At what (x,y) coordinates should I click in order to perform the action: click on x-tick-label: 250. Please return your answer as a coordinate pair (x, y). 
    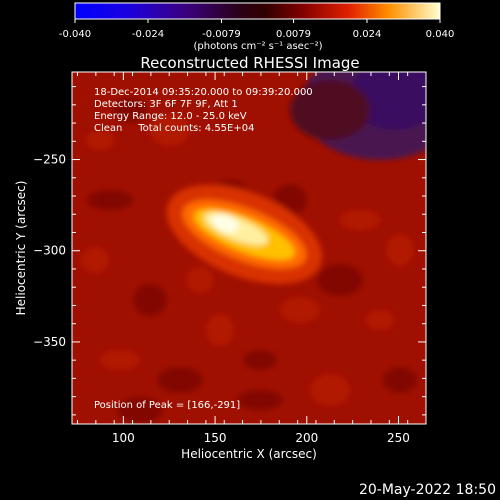
    Looking at the image, I should click on (398, 438).